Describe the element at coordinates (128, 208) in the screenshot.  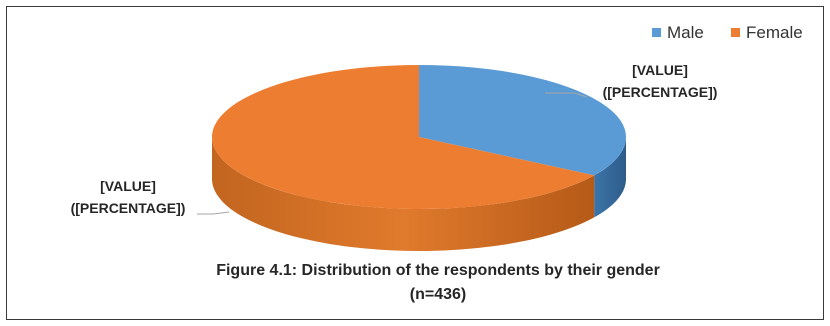
I see `data-label-female-percentage: ([PERCENTAGE])` at that location.